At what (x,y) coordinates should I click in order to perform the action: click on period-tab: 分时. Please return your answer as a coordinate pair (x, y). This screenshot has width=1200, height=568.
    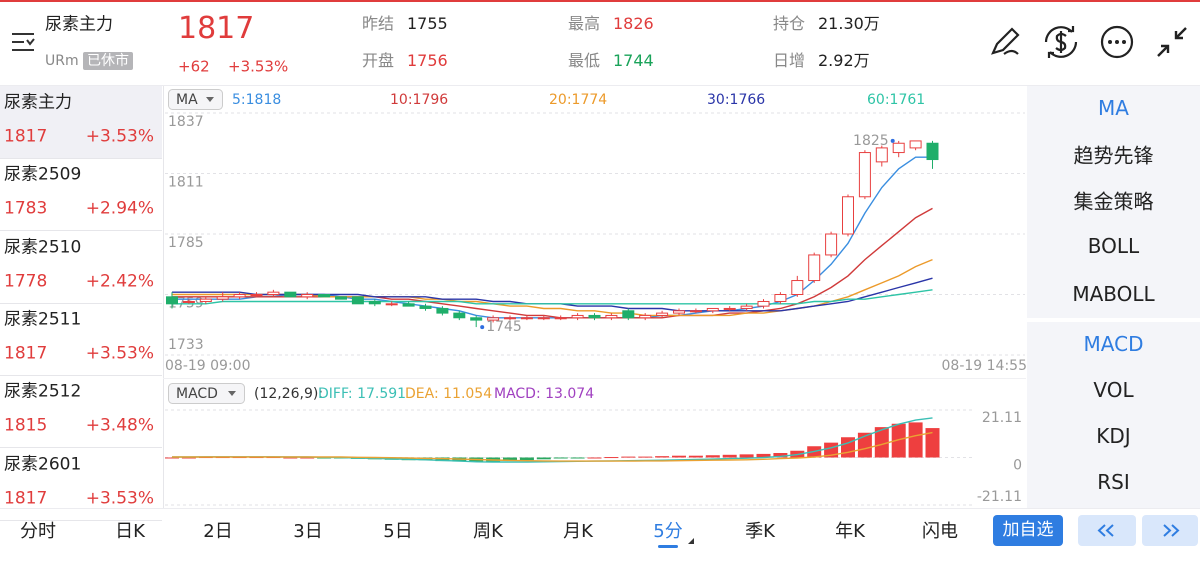
    Looking at the image, I should click on (38, 531).